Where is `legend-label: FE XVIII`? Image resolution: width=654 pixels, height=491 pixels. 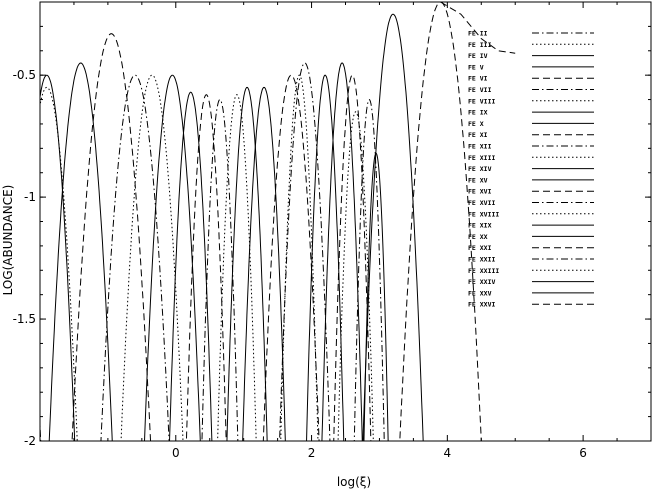
legend-label: FE XVIII is located at coordinates (483, 214).